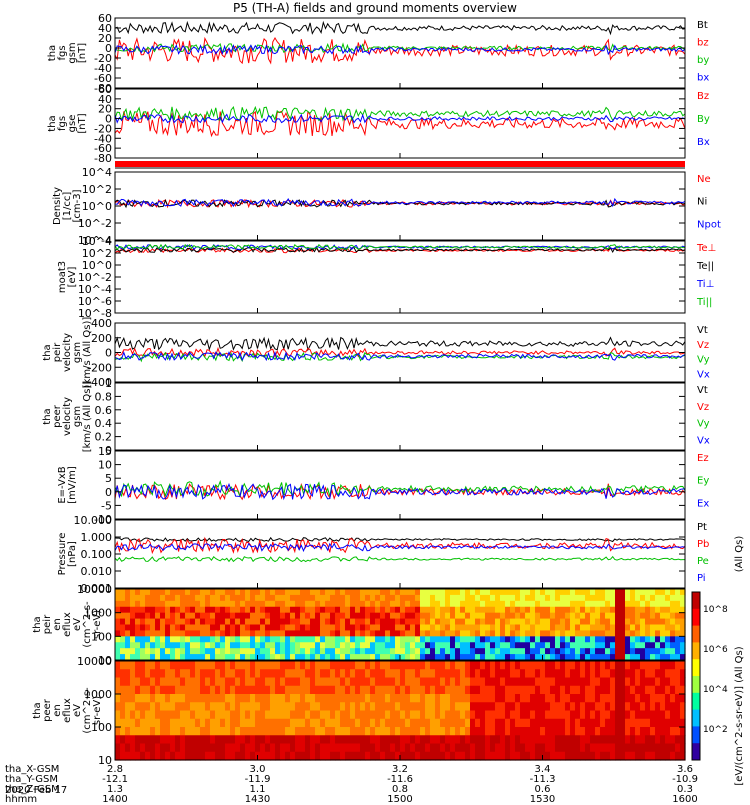  Describe the element at coordinates (400, 344) in the screenshot. I see `series-line-Vt` at that location.